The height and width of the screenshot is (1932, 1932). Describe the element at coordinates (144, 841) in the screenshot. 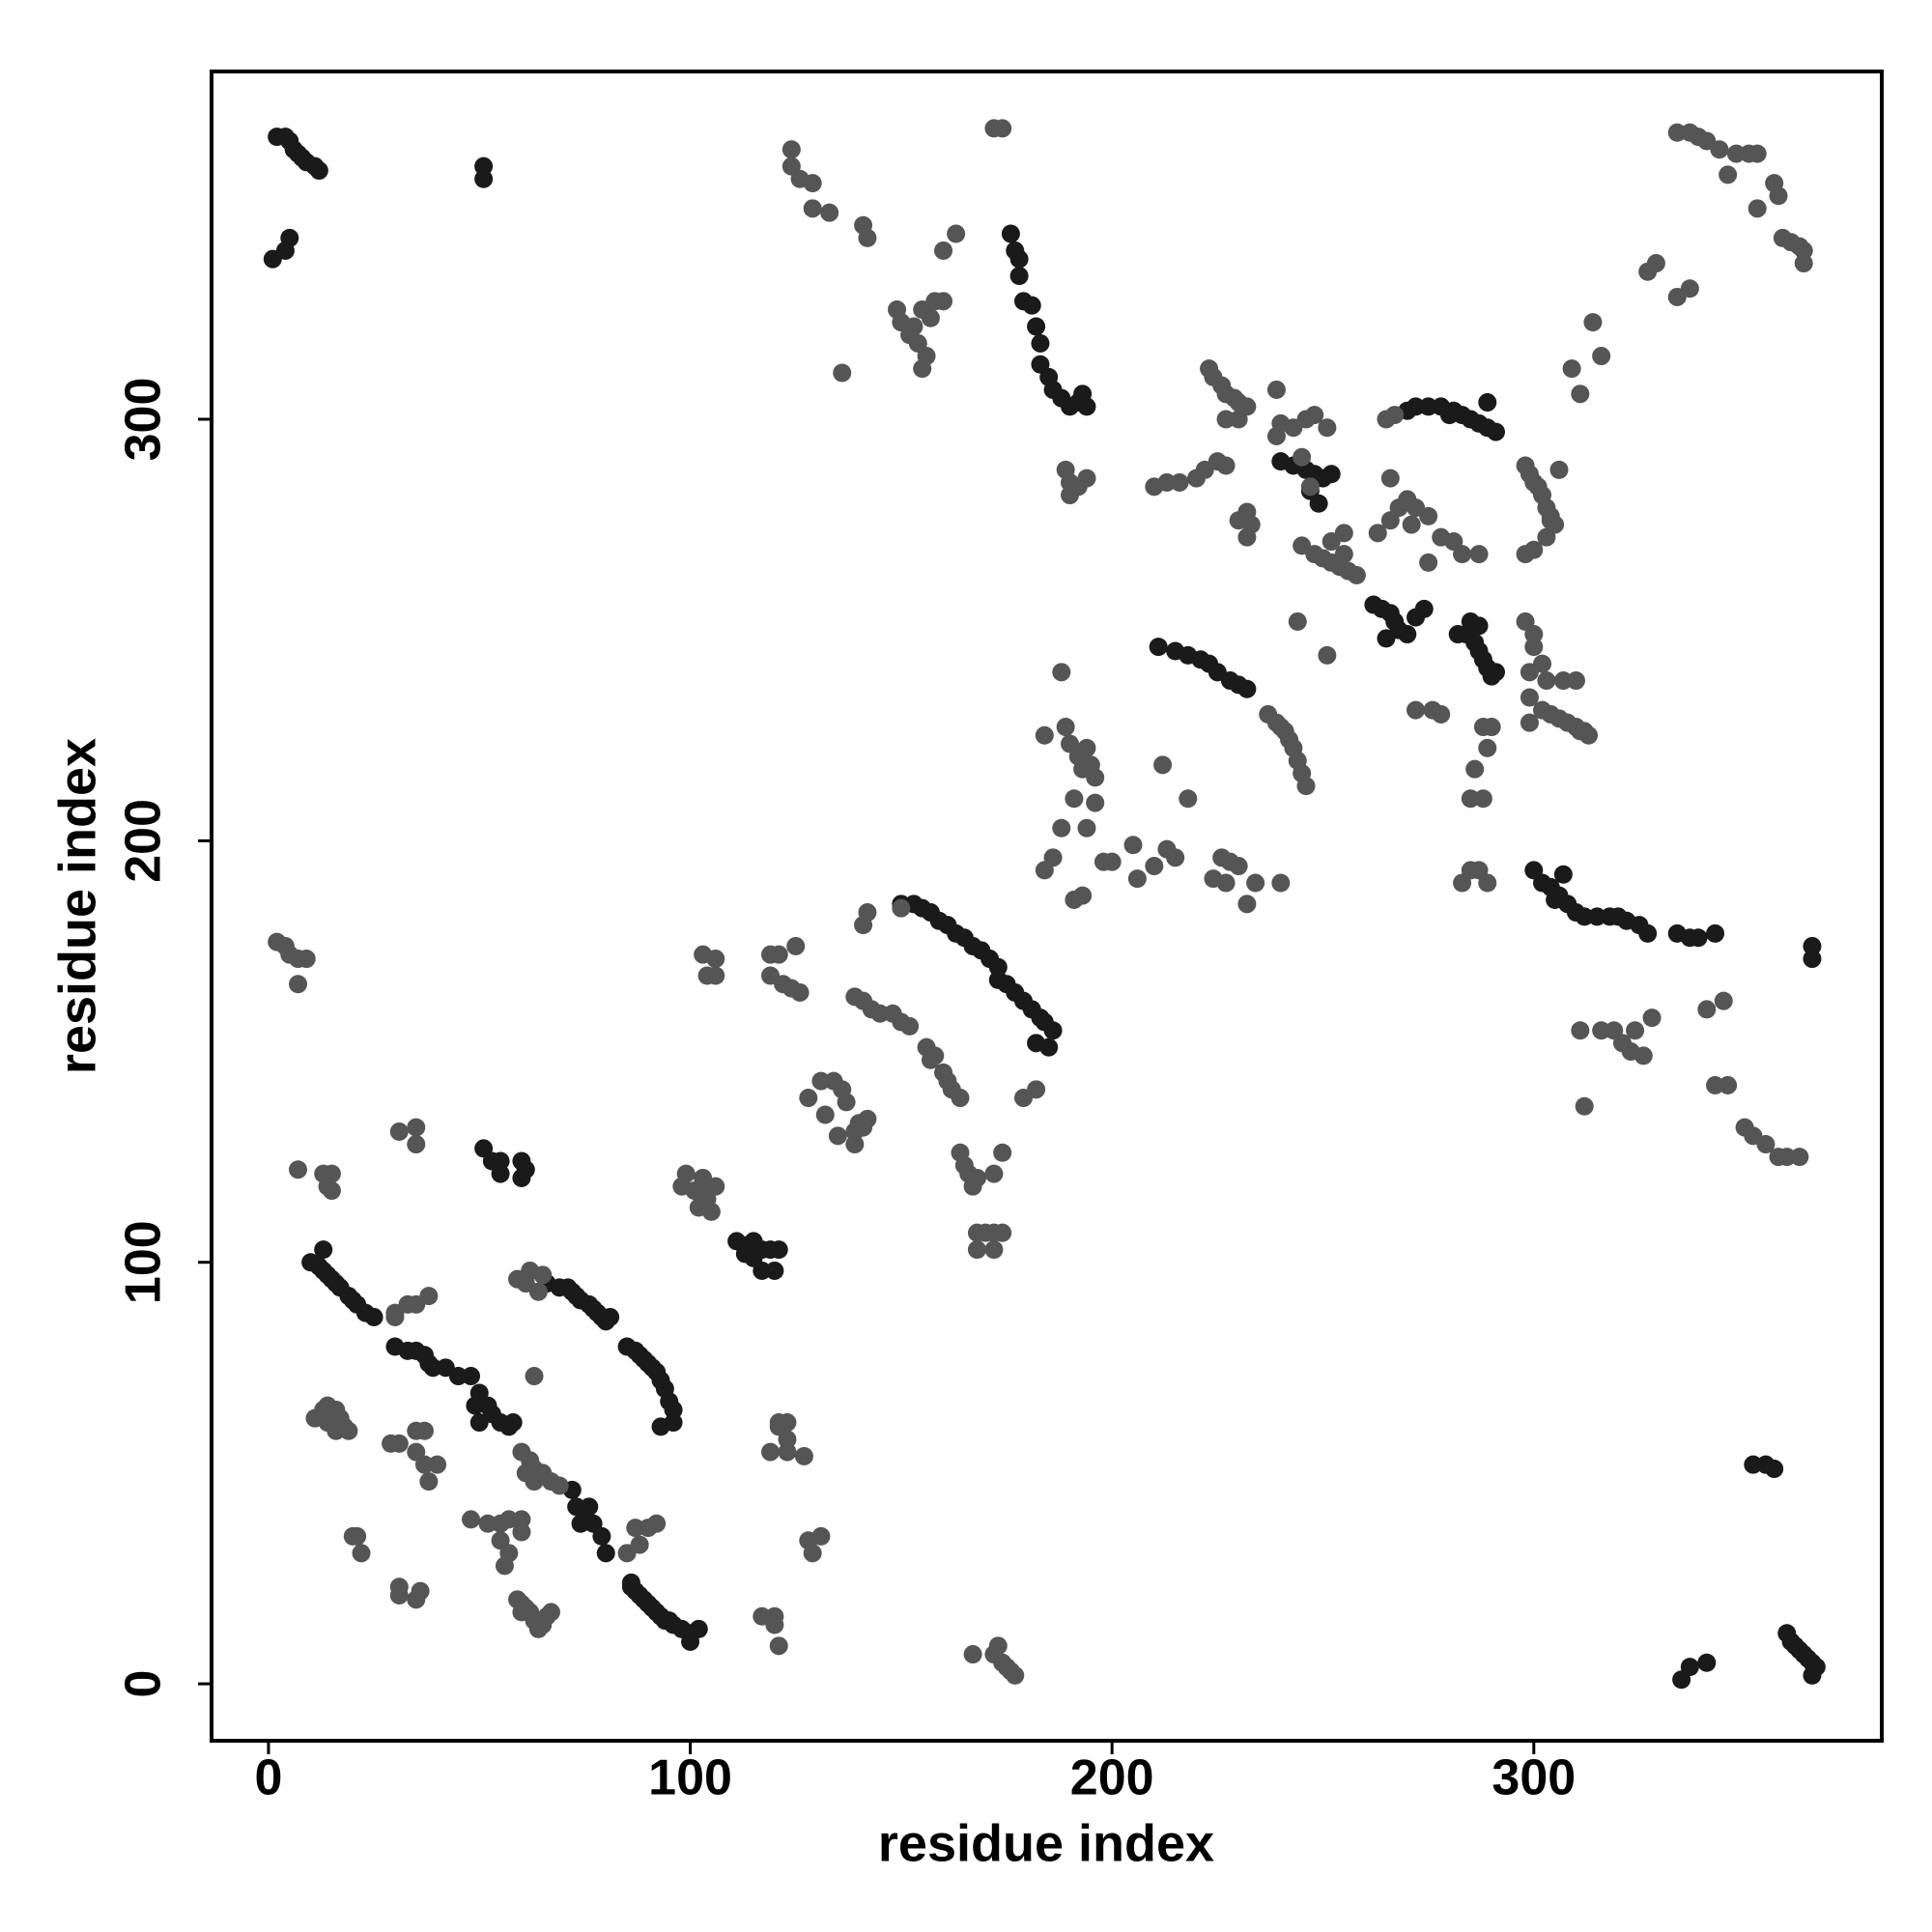

I see `y-tick-label: 200` at that location.